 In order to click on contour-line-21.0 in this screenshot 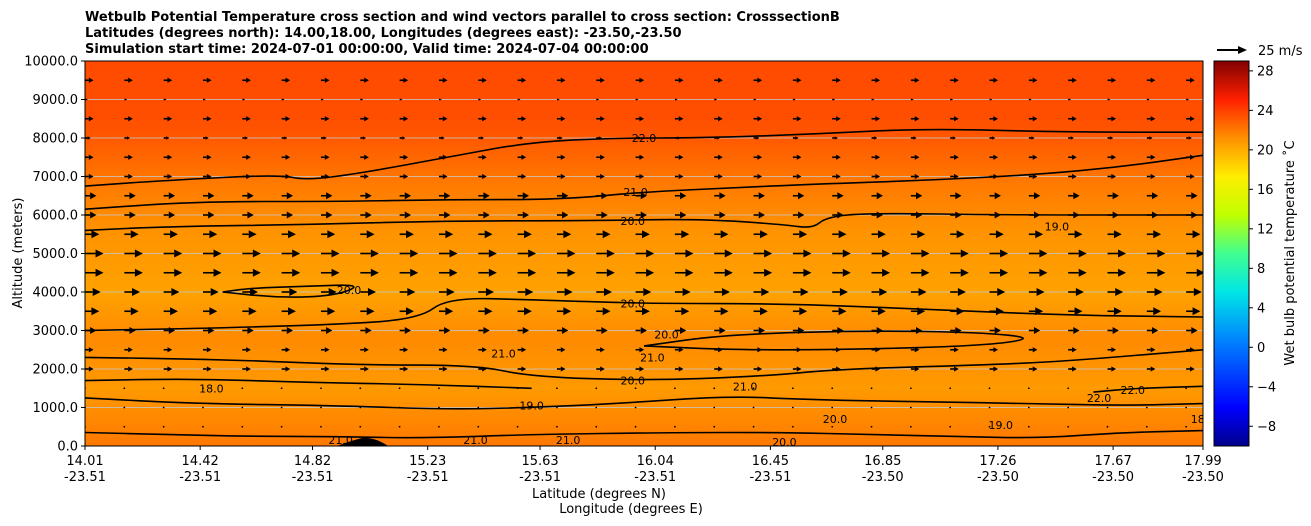, I will do `click(644, 365)`.